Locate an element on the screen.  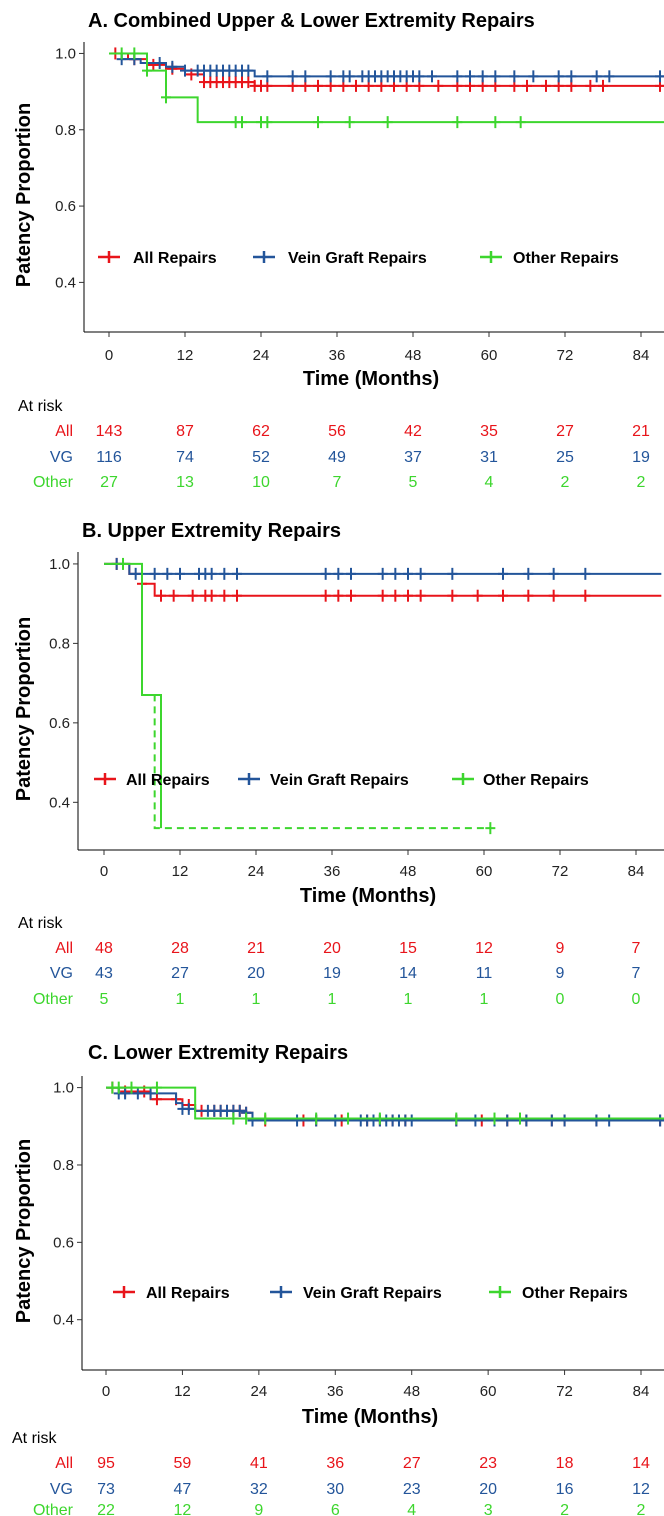
x-tick-label: 24 is located at coordinates (261, 355).